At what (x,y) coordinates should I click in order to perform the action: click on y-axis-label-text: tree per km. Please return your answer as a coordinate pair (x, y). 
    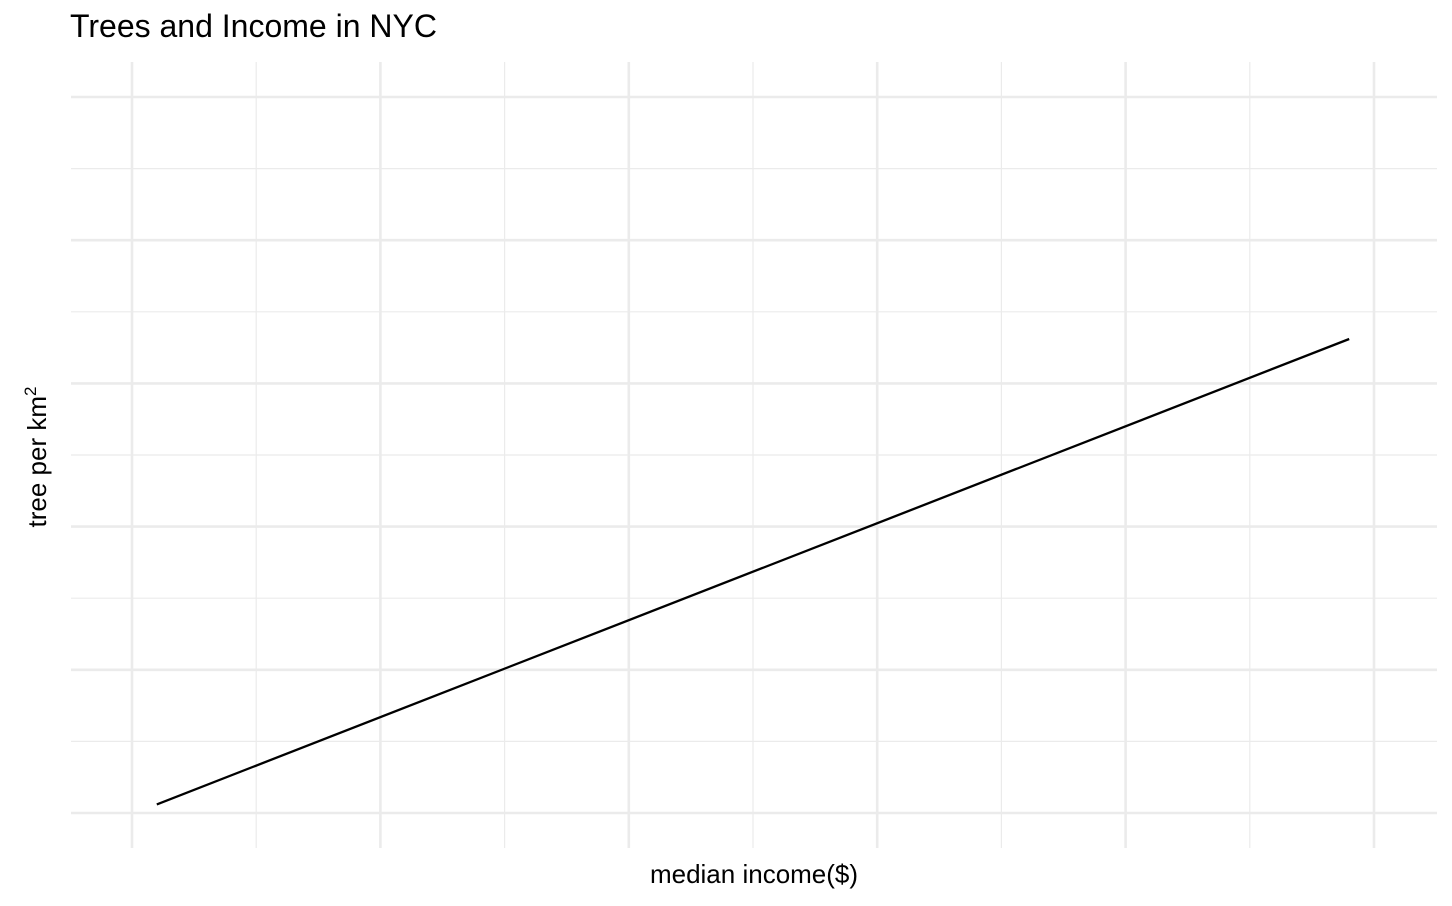
    Looking at the image, I should click on (37, 461).